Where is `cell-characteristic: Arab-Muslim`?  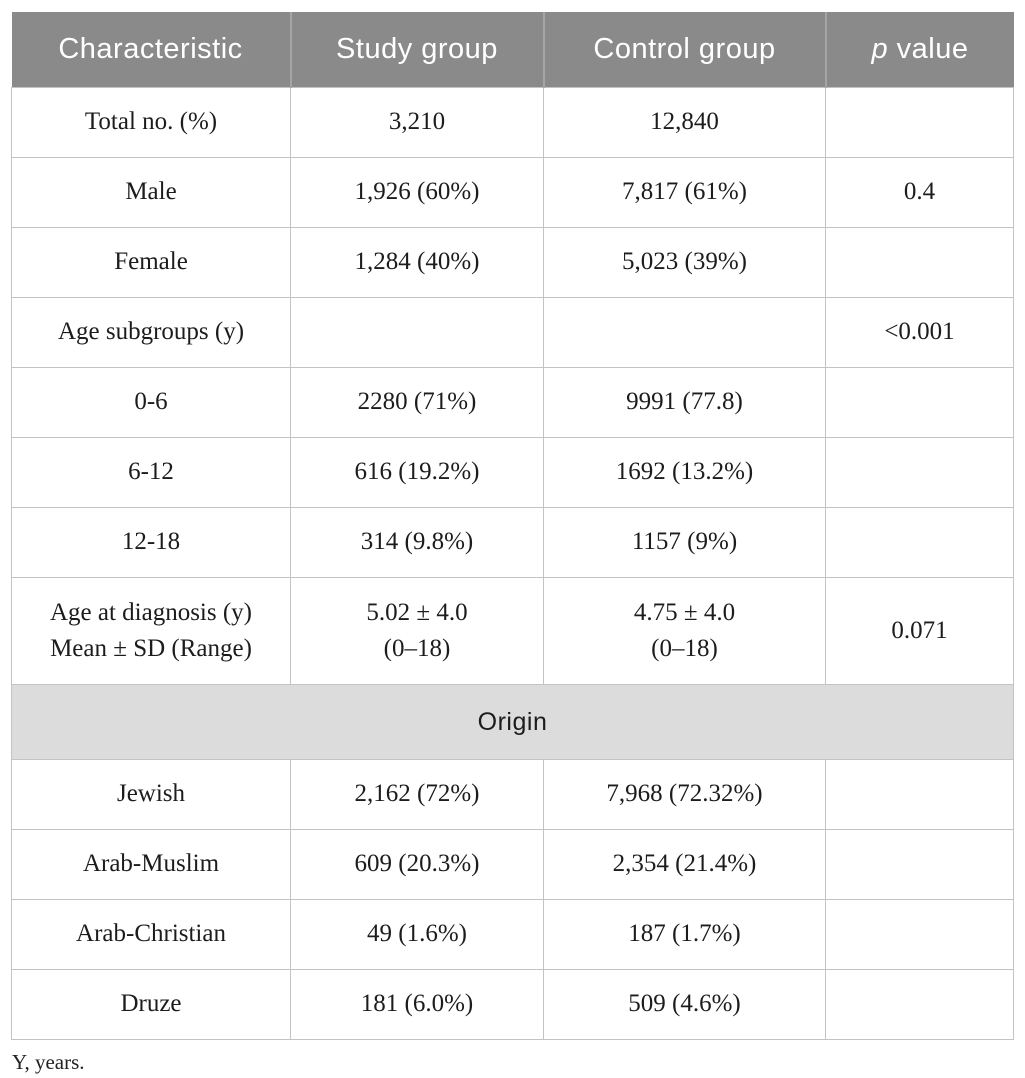
cell-characteristic: Arab-Muslim is located at coordinates (151, 864).